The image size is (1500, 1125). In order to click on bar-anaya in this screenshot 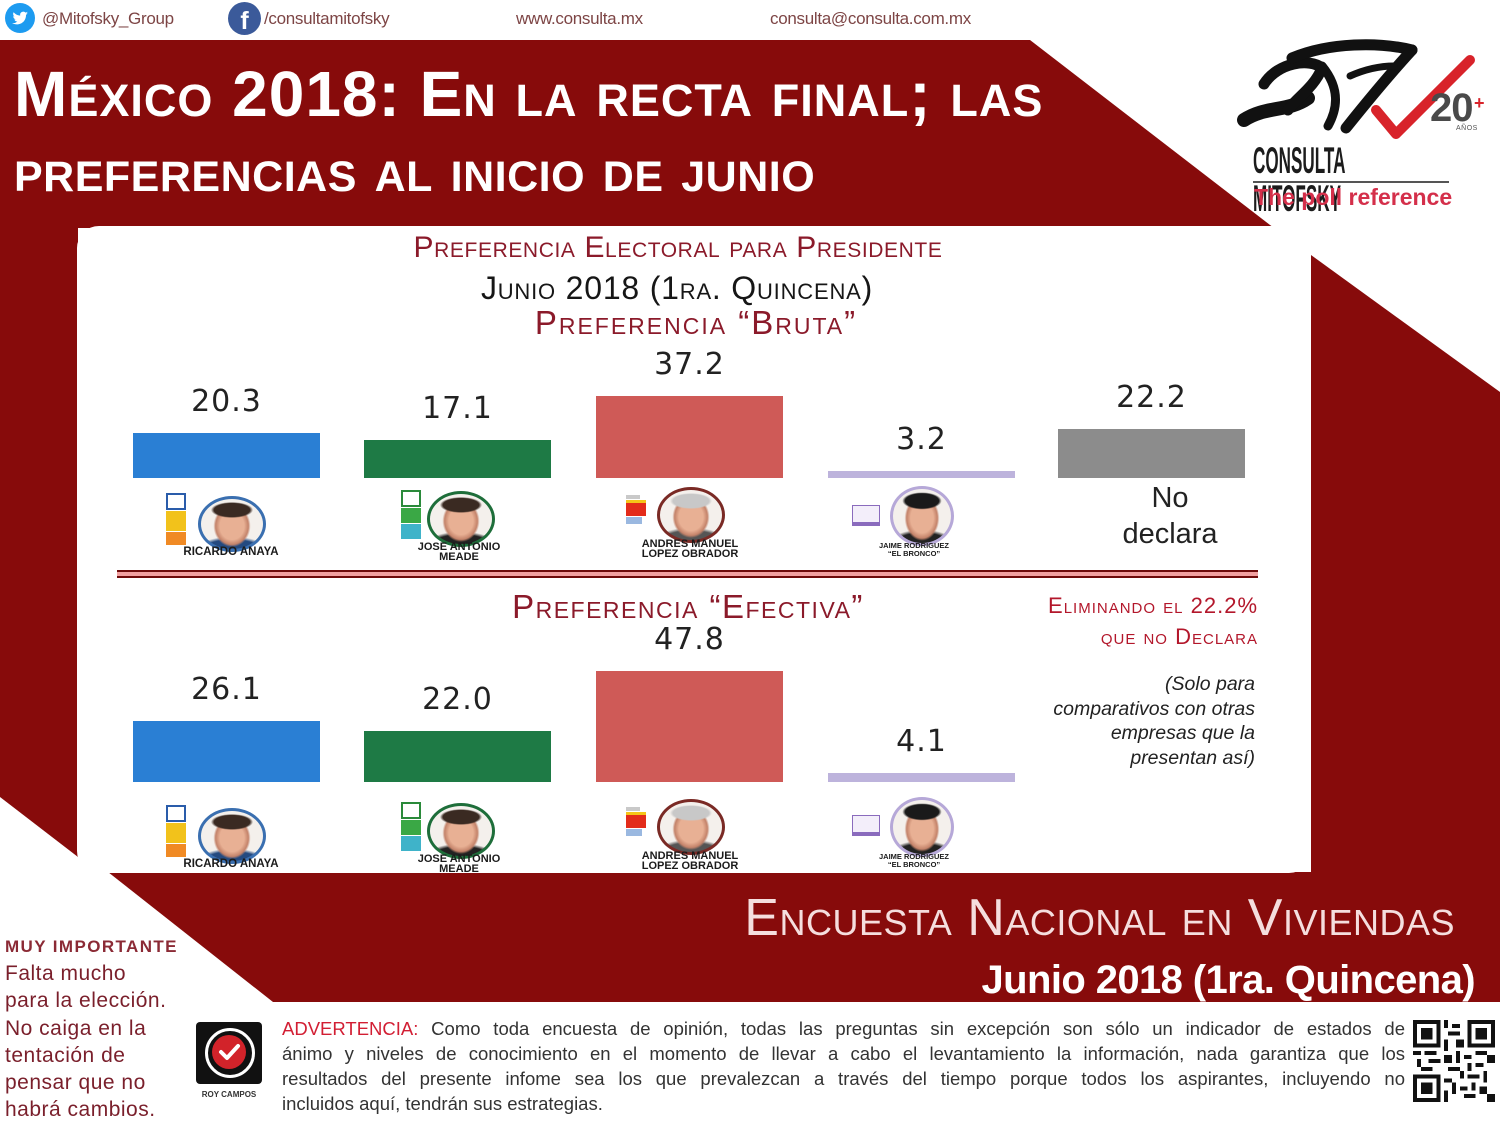, I will do `click(226, 751)`.